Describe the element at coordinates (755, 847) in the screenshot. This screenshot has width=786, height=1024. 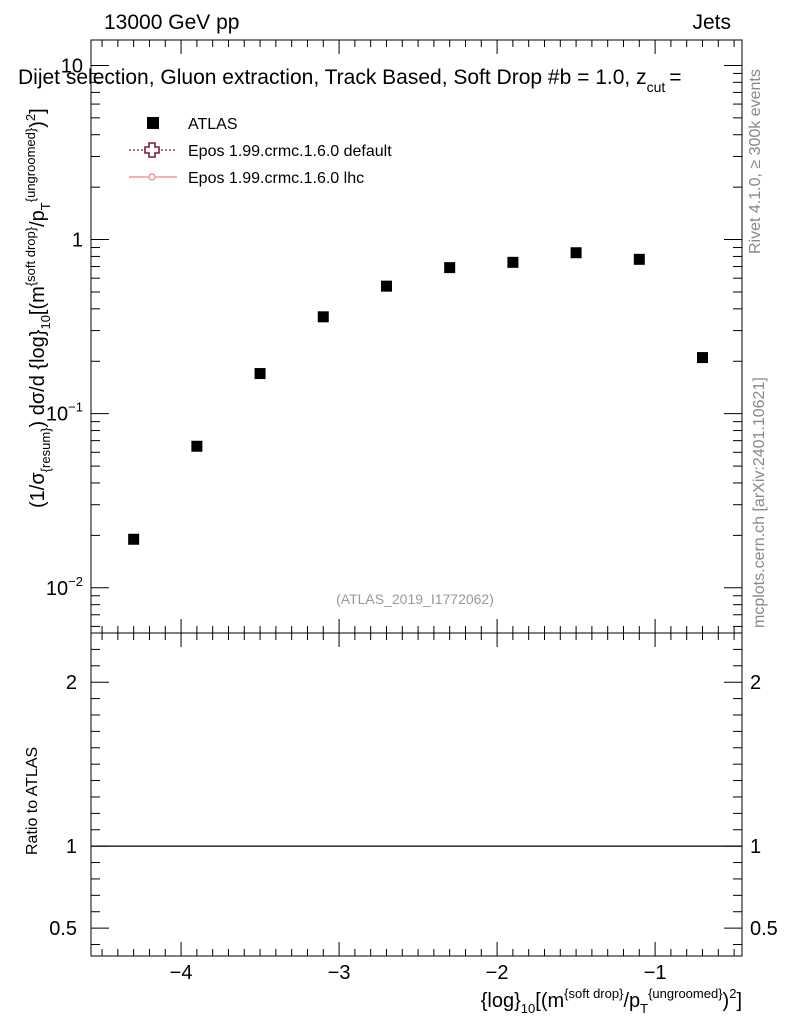
I see `ratio-y-tick-label-right: 1` at that location.